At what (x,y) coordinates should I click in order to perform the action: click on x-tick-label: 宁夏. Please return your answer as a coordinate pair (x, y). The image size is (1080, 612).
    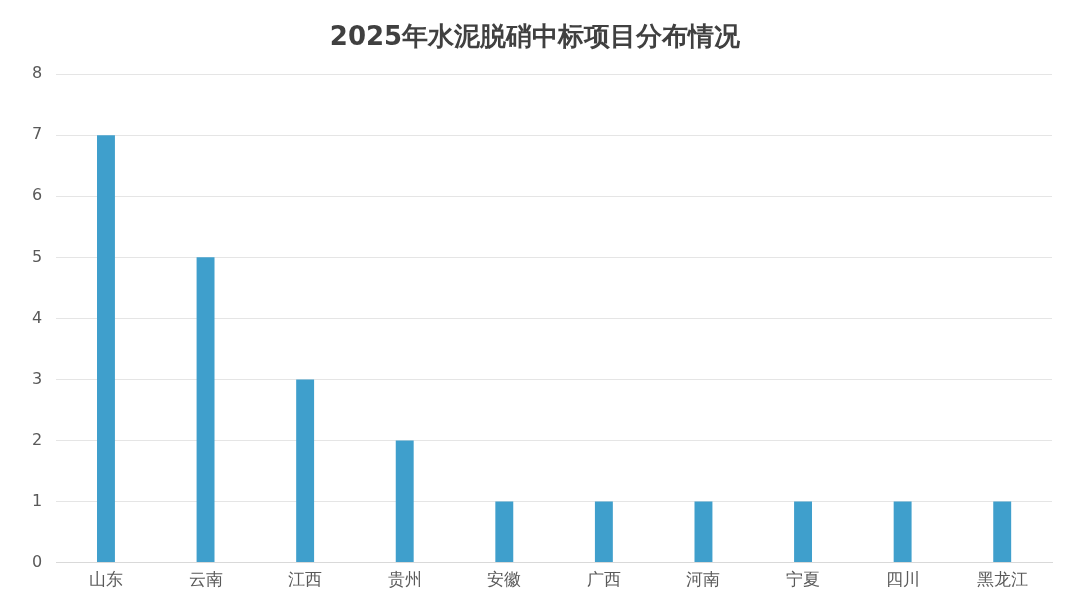
    Looking at the image, I should click on (803, 579).